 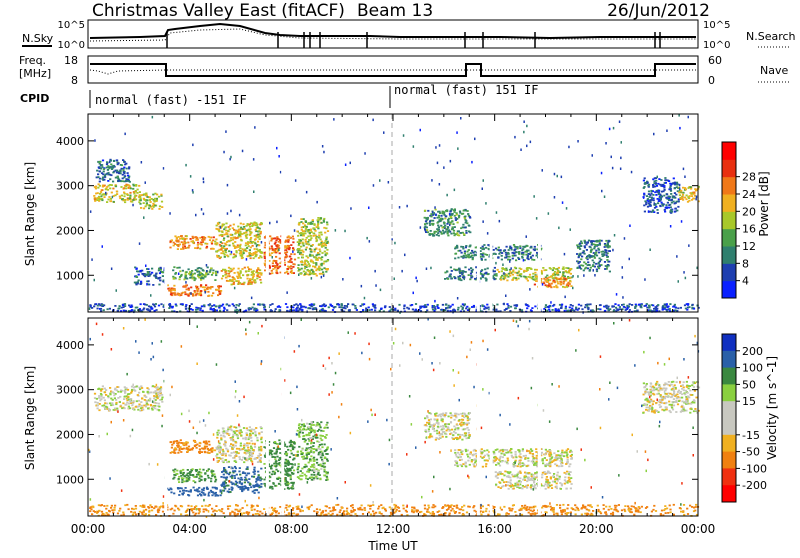 I want to click on data-gap, so click(x=165, y=213).